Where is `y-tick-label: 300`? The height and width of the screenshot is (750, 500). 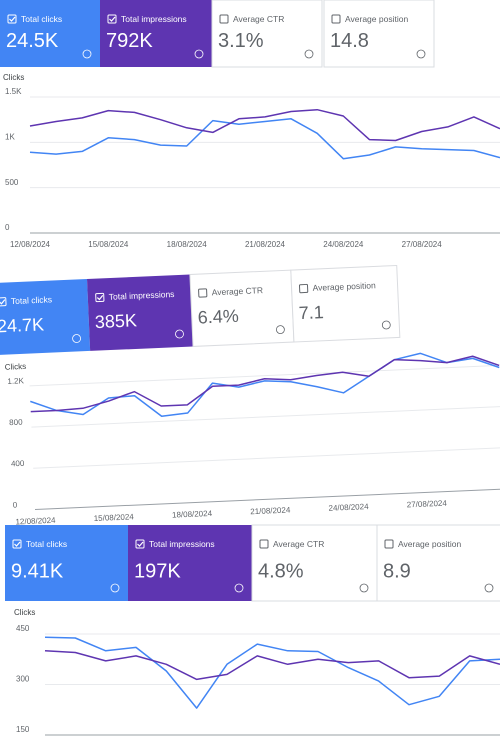 y-tick-label: 300 is located at coordinates (23, 679).